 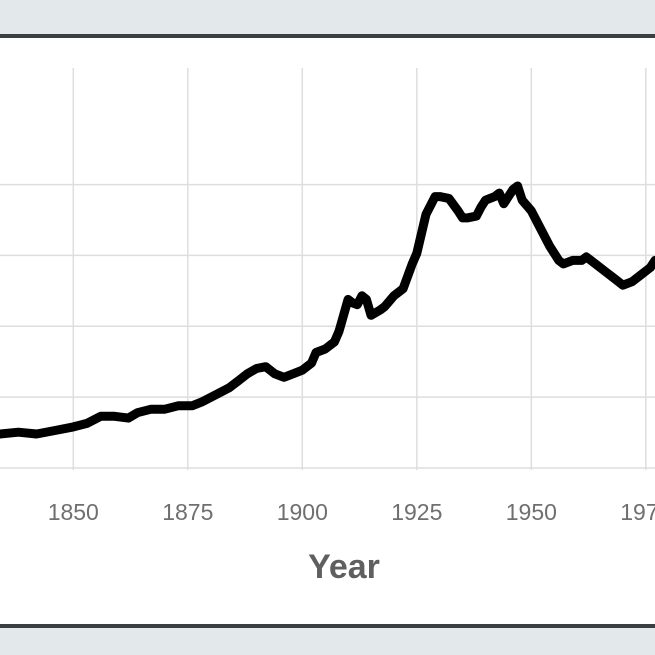 What do you see at coordinates (302, 512) in the screenshot?
I see `x-tick-label-1900: 1900` at bounding box center [302, 512].